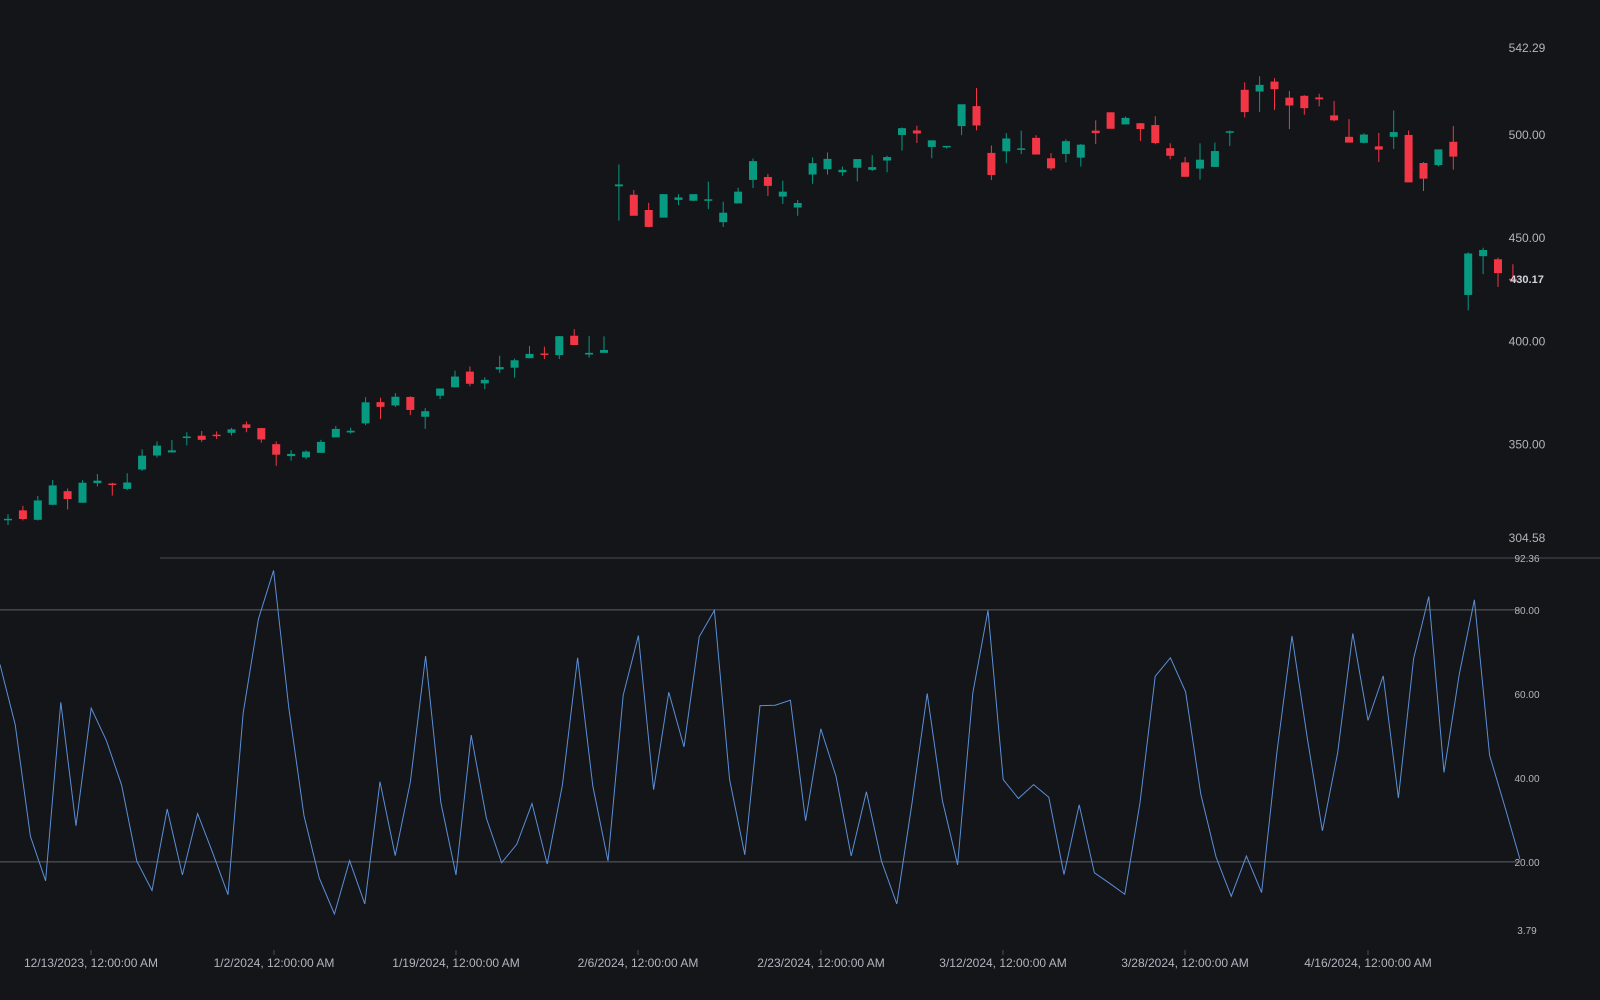 The height and width of the screenshot is (1000, 1600). Describe the element at coordinates (1527, 280) in the screenshot. I see `last-price-label: 430.17` at that location.